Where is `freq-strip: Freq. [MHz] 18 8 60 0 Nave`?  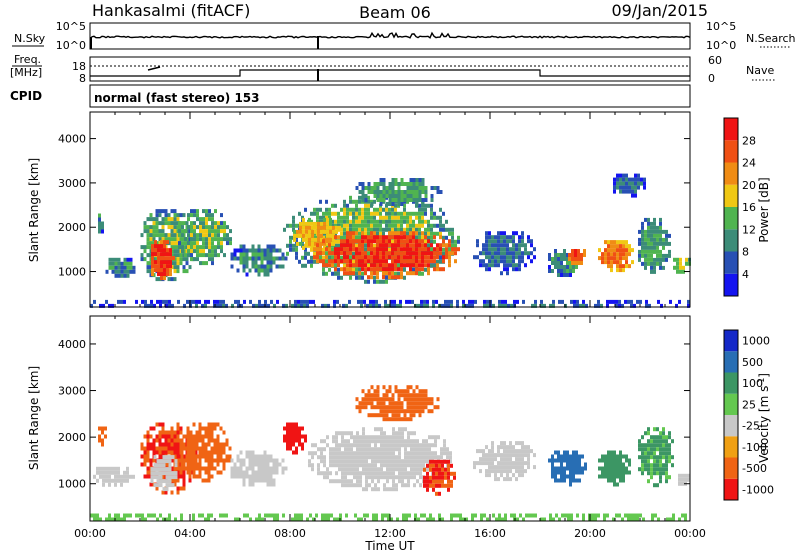 freq-strip: Freq. [MHz] 18 8 60 0 Nave is located at coordinates (393, 69).